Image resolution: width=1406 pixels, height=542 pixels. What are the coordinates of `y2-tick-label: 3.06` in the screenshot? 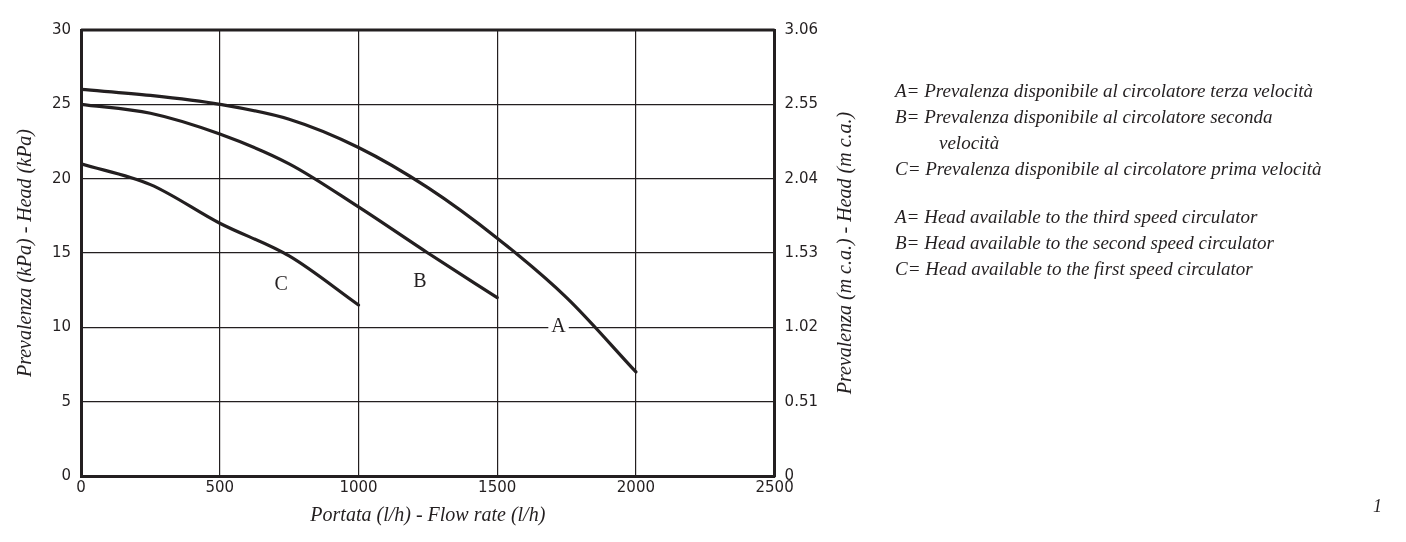 It's located at (801, 28).